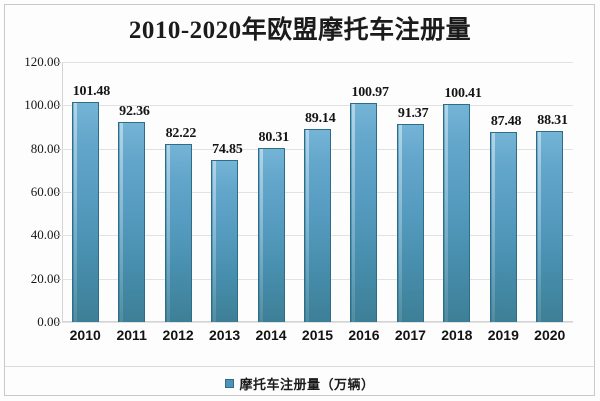  What do you see at coordinates (45, 191) in the screenshot?
I see `y-axis-tick-label: 60.00` at bounding box center [45, 191].